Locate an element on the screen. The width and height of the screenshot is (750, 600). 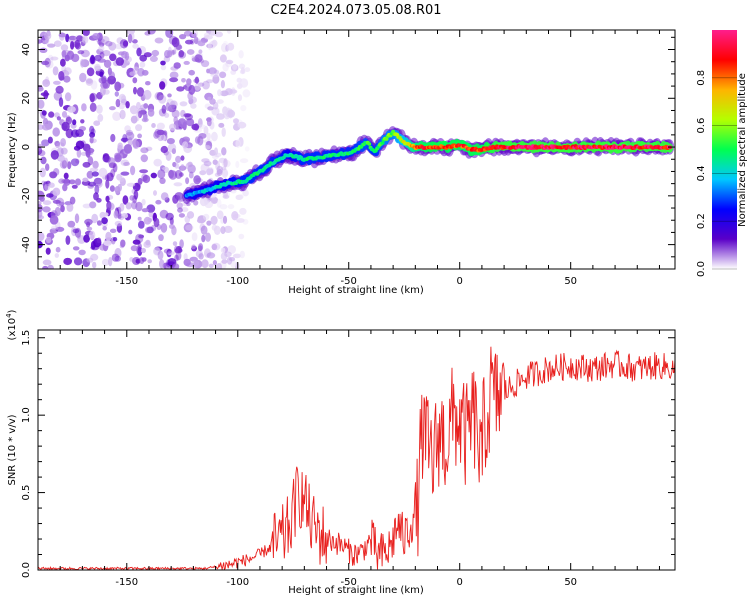
y-tick-label: 0.0 is located at coordinates (26, 570).